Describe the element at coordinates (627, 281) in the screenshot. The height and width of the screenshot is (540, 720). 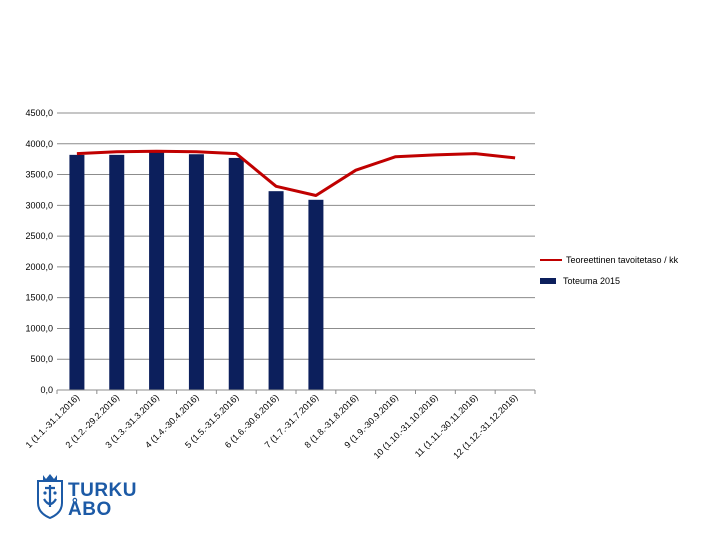
I see `legend-item-actual: Toteuma 2015` at that location.